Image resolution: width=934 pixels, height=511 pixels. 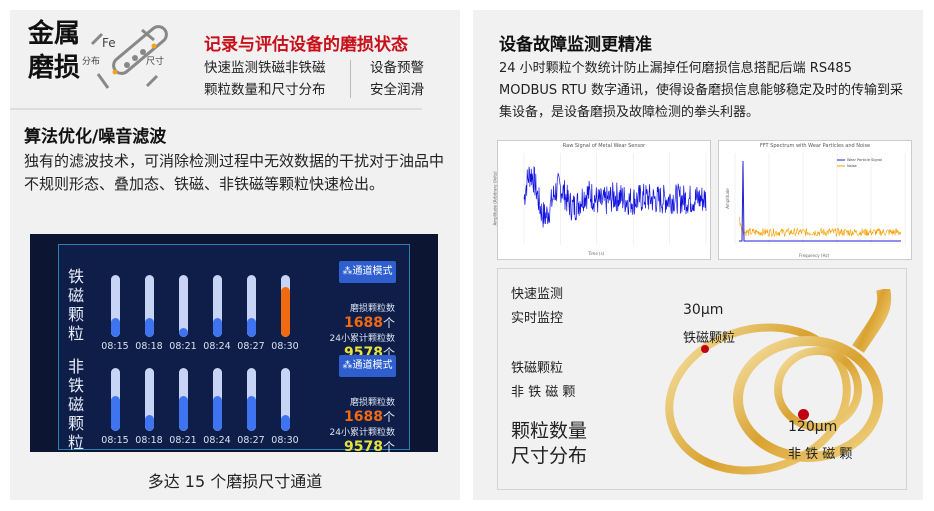 I want to click on list-item: 铁磁颗粒, so click(x=537, y=368).